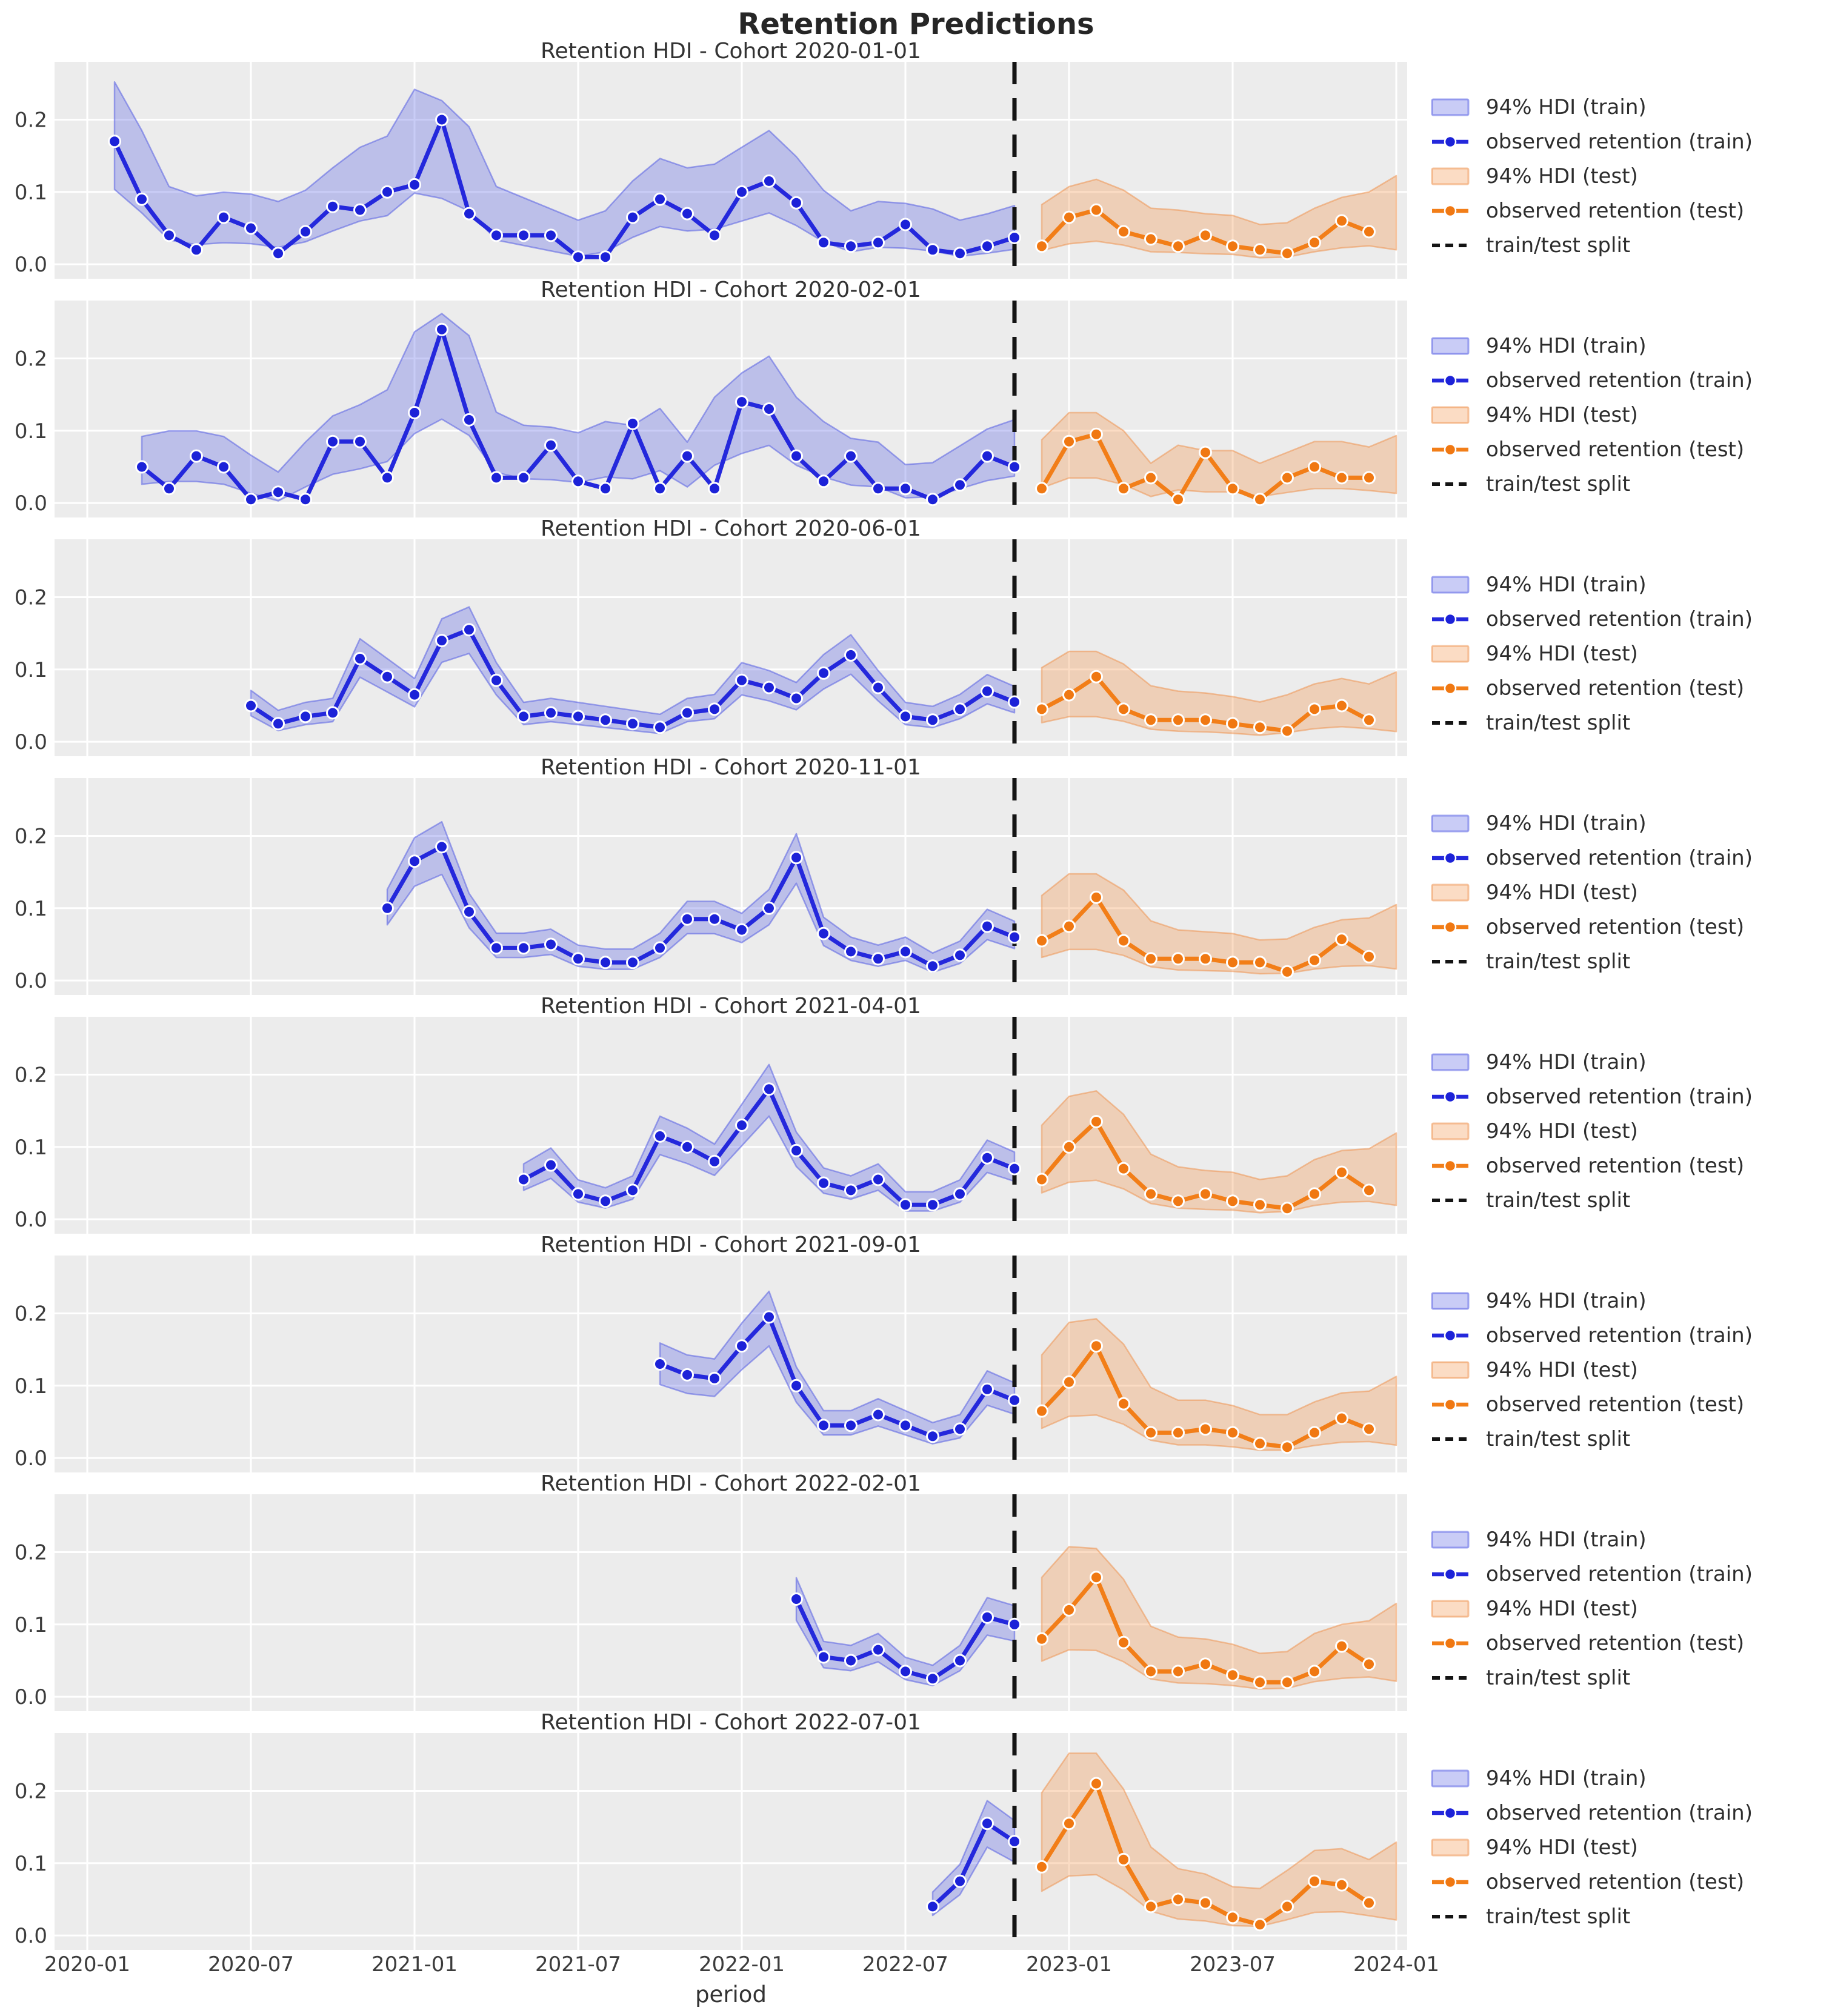 Image resolution: width=1832 pixels, height=2016 pixels. What do you see at coordinates (731, 767) in the screenshot?
I see `subplot-title-2020-11-01: Retention HDI - Cohort 2020-11-01` at bounding box center [731, 767].